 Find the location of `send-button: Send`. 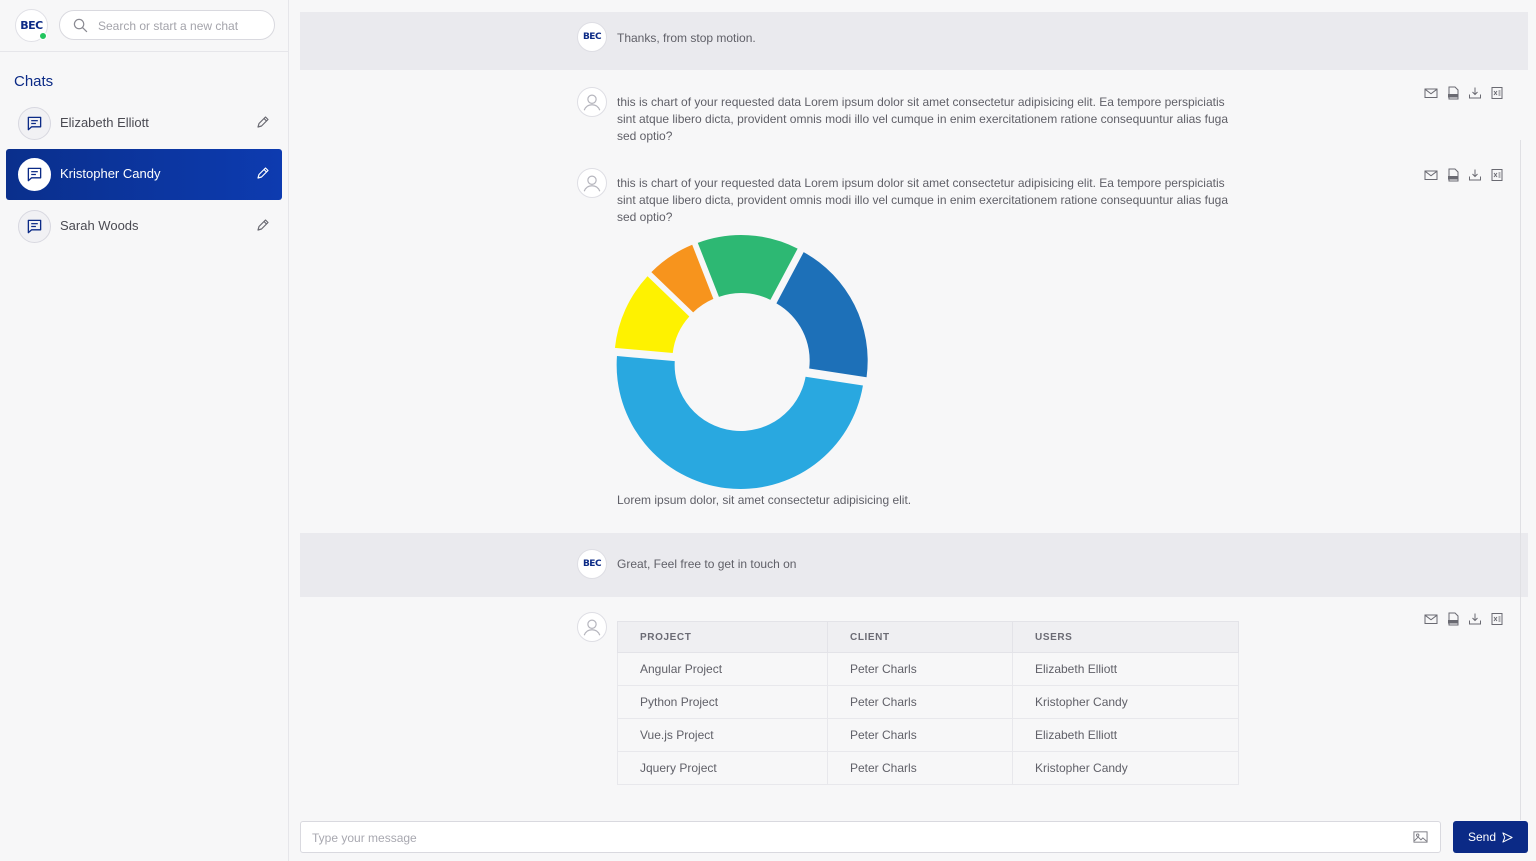

send-button: Send is located at coordinates (1490, 837).